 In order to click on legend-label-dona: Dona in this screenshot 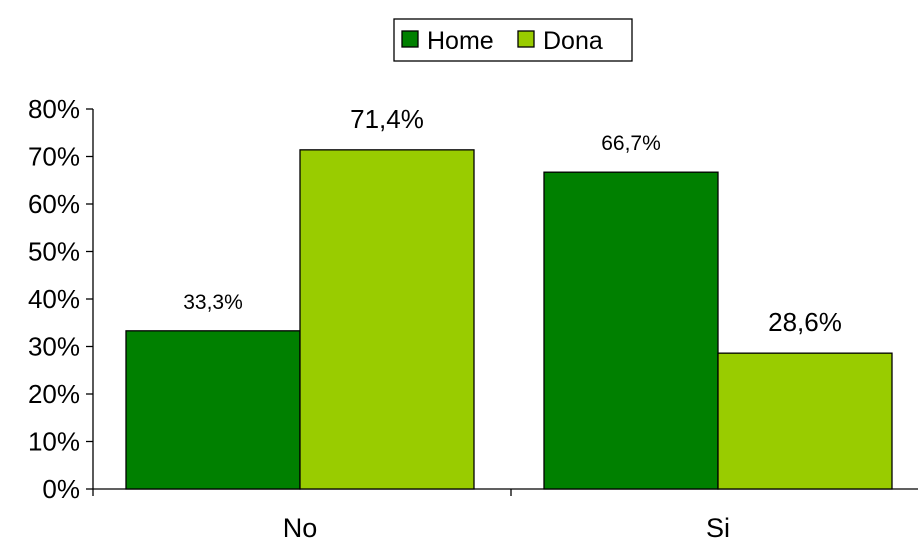, I will do `click(573, 41)`.